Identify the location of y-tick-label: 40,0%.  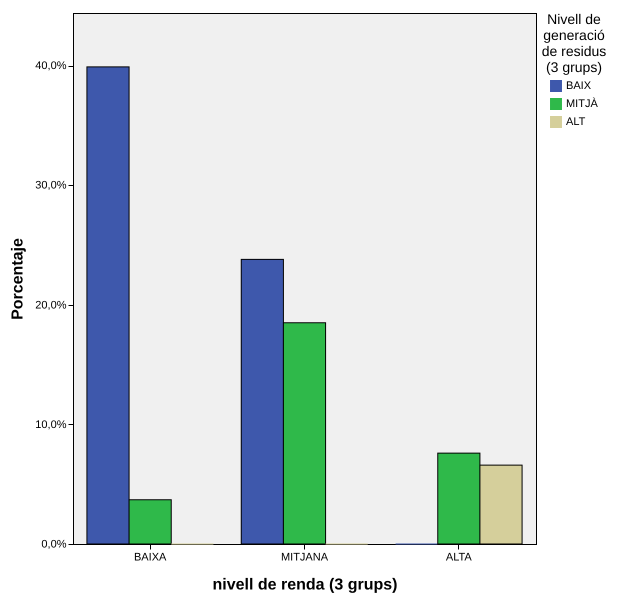
(51, 66).